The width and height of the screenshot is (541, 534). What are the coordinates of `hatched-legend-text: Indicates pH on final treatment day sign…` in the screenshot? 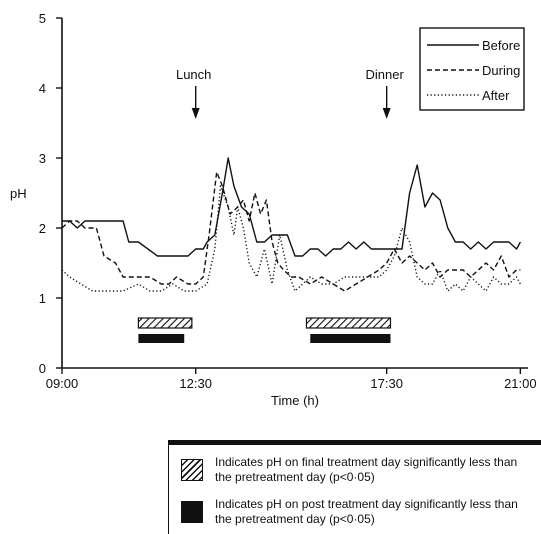 It's located at (366, 469).